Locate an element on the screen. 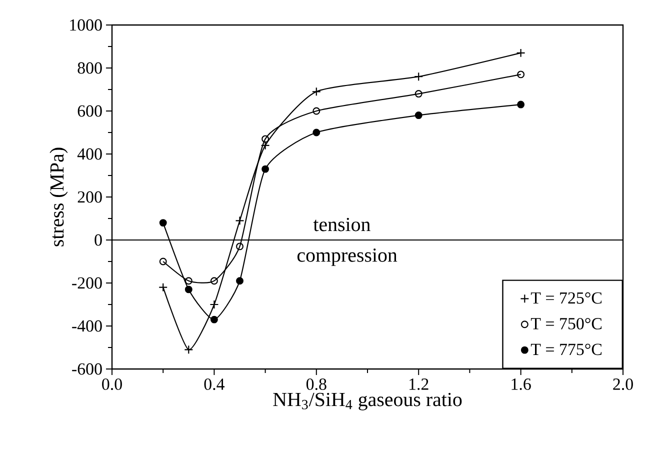  y-tick-label: 0 is located at coordinates (98, 240).